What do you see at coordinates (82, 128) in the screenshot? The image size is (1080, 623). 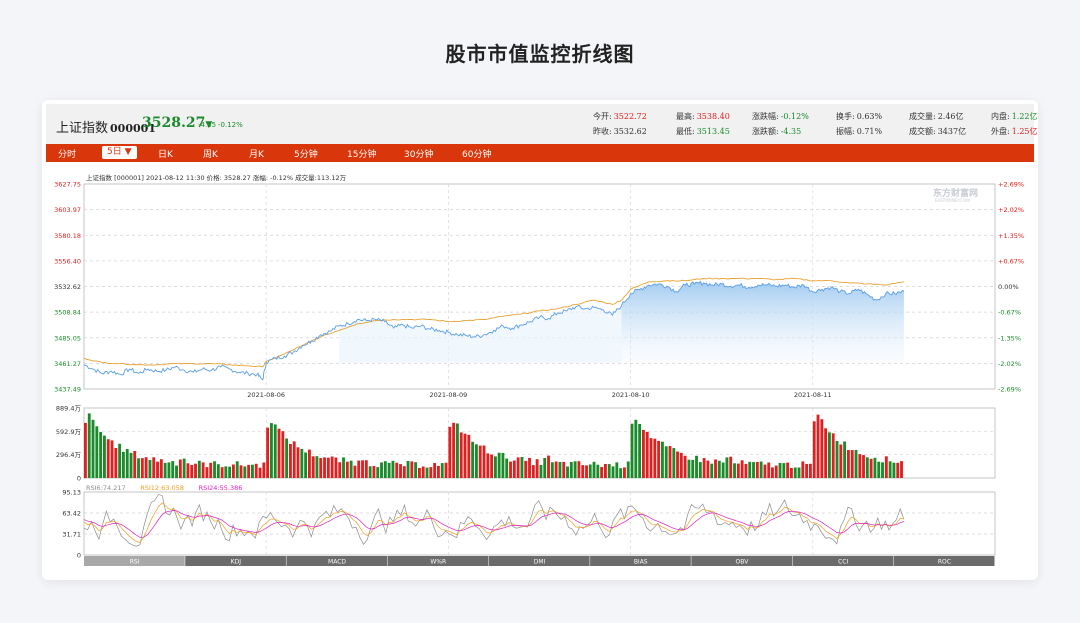 I see `stock-name-text: 上证指数` at bounding box center [82, 128].